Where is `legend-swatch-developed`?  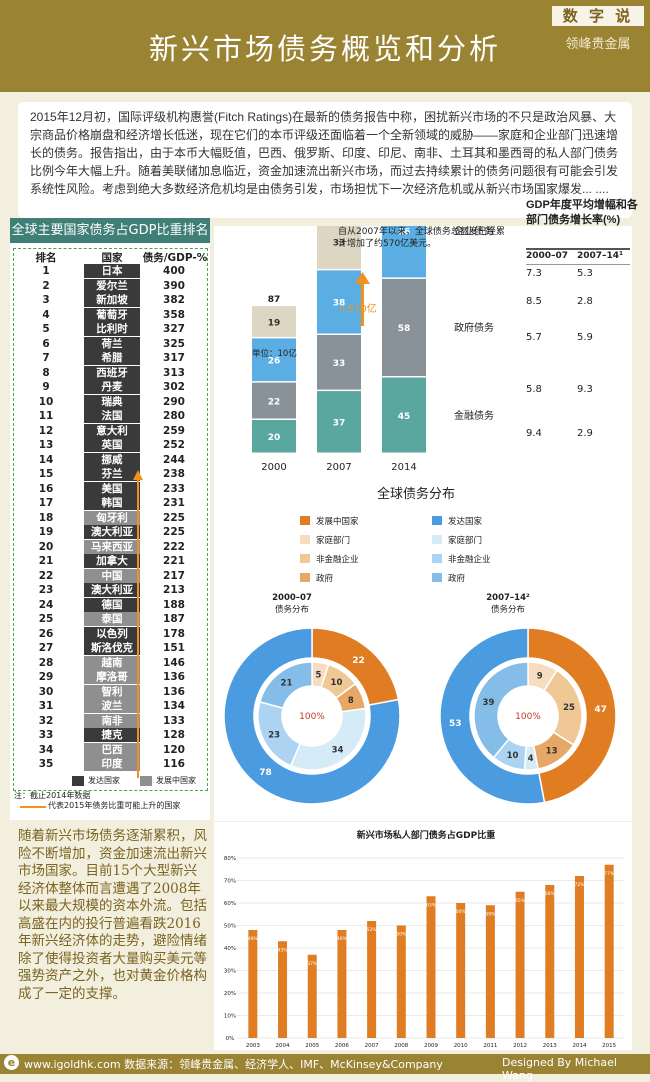
legend-swatch-developed is located at coordinates (78, 781).